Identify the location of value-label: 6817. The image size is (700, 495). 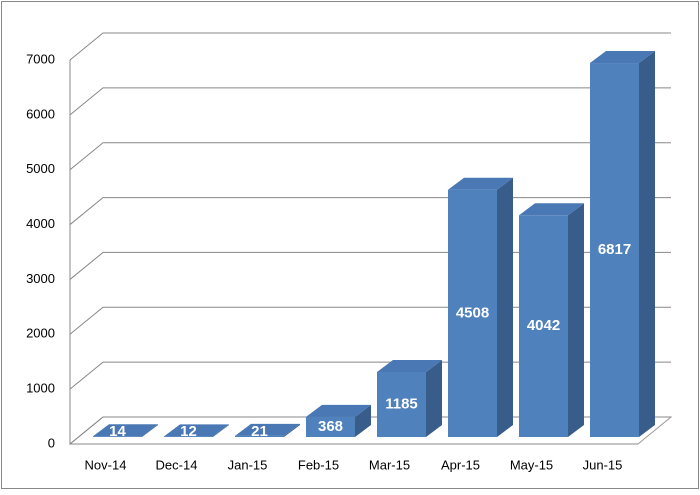
(614, 249).